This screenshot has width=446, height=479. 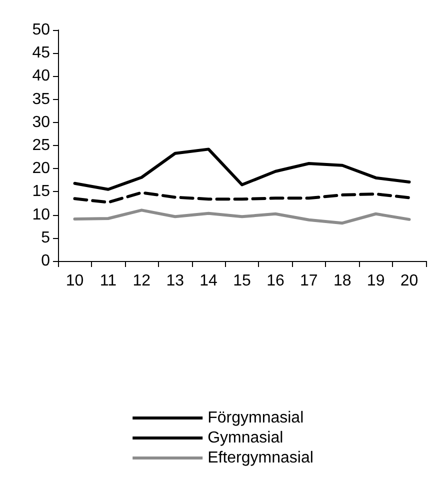 What do you see at coordinates (41, 122) in the screenshot?
I see `y-tick-label: 30` at bounding box center [41, 122].